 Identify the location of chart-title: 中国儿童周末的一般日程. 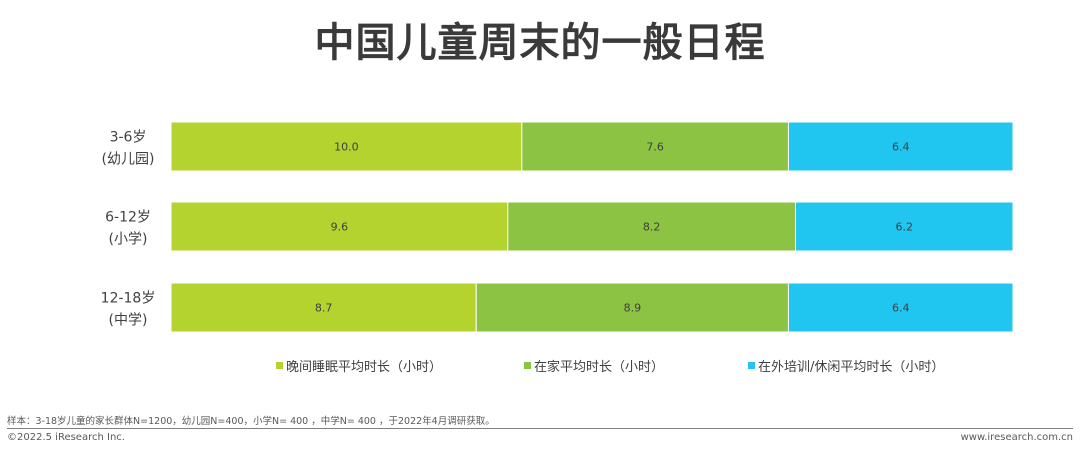
(540, 43).